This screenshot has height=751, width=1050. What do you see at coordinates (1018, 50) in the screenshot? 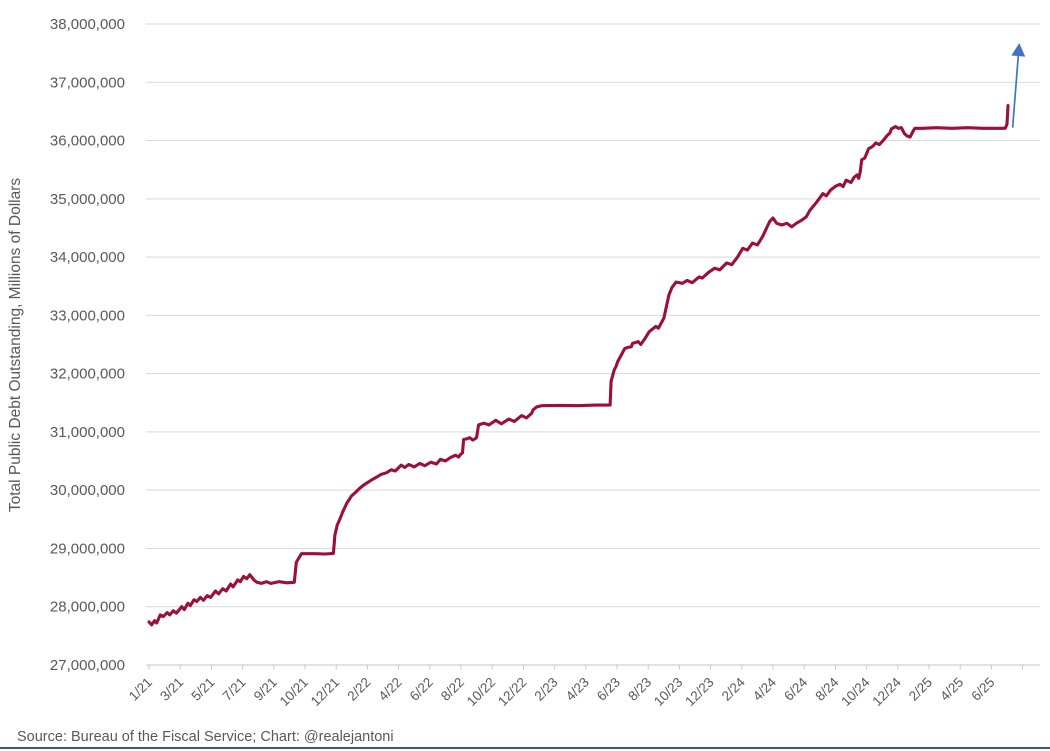
I see `projection-arrow-head-icon` at bounding box center [1018, 50].